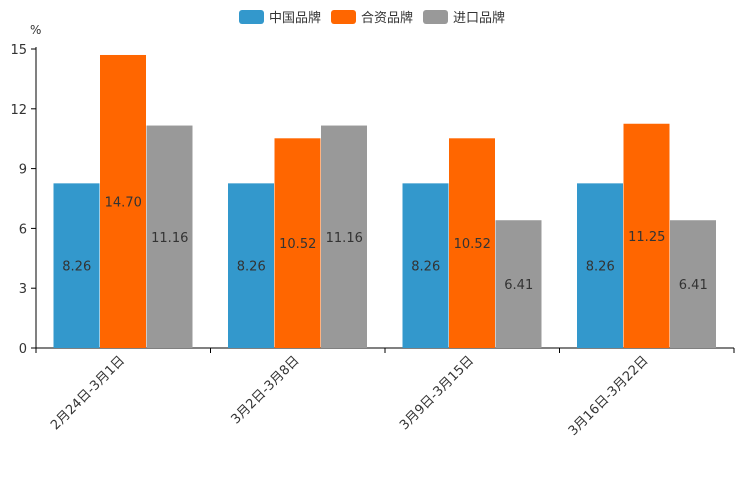  Describe the element at coordinates (386, 18) in the screenshot. I see `legend-label-joint: 合资品牌` at that location.